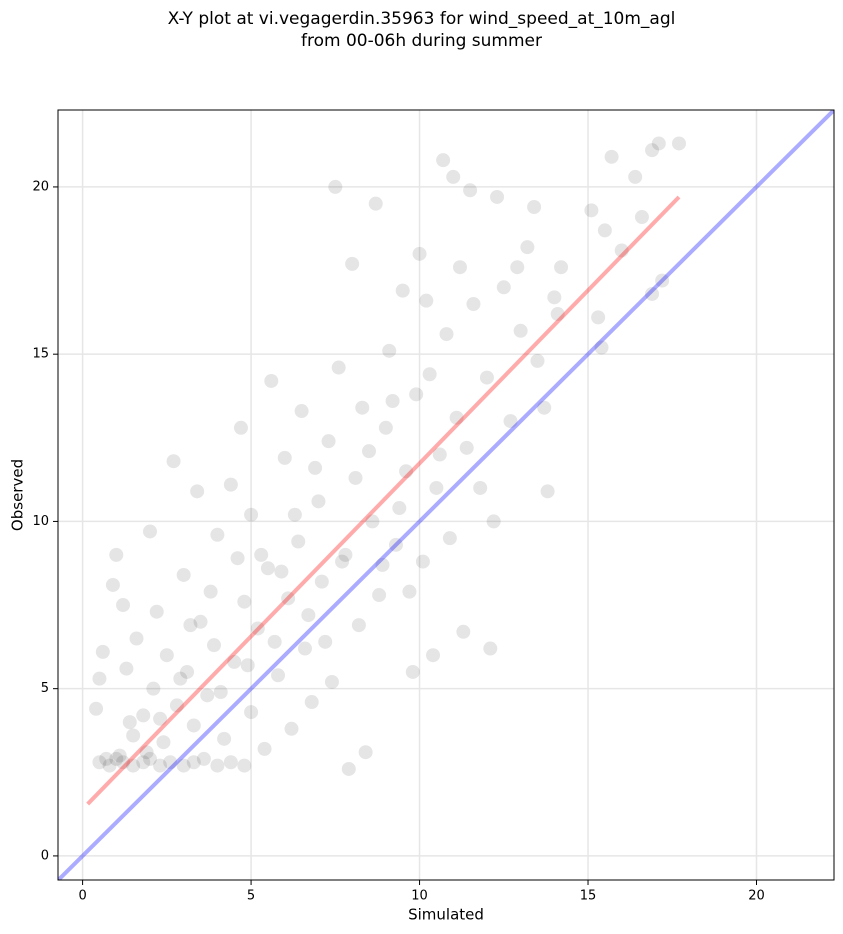  I want to click on x-tick-label: 20, so click(756, 896).